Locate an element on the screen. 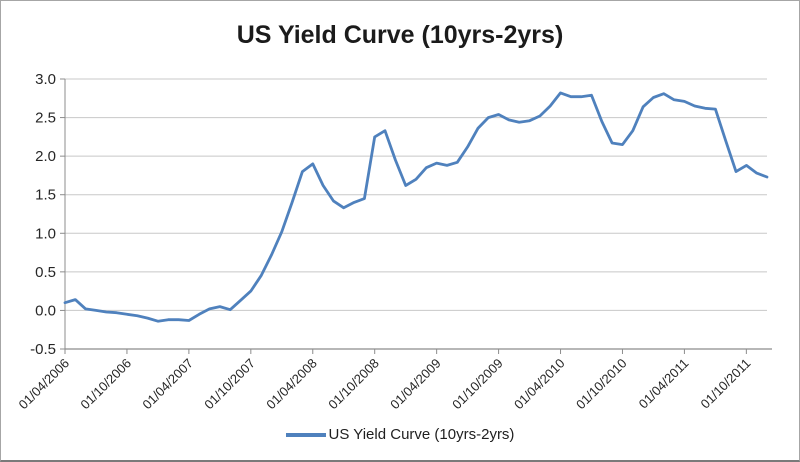  x-tick-label: 01/04/2011 is located at coordinates (664, 384).